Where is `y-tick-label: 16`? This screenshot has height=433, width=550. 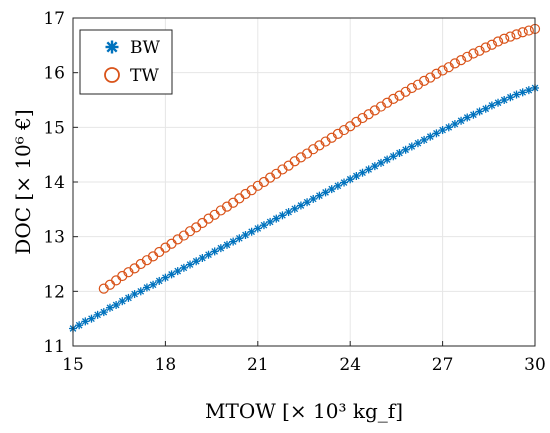
y-tick-label: 16 is located at coordinates (54, 74).